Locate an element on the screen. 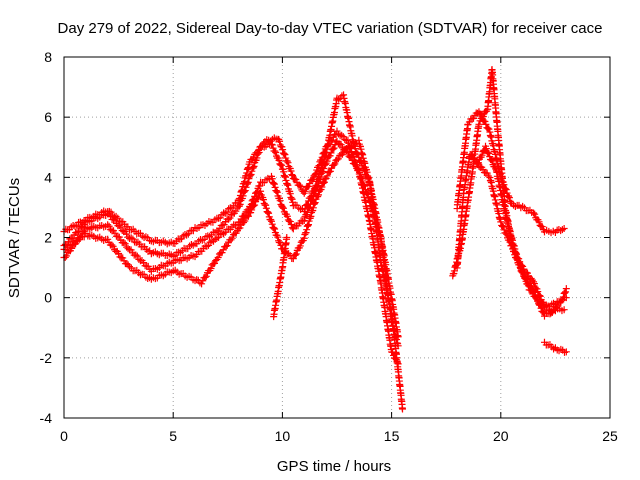 The height and width of the screenshot is (480, 640). y-tick-label: 2 is located at coordinates (48, 238).